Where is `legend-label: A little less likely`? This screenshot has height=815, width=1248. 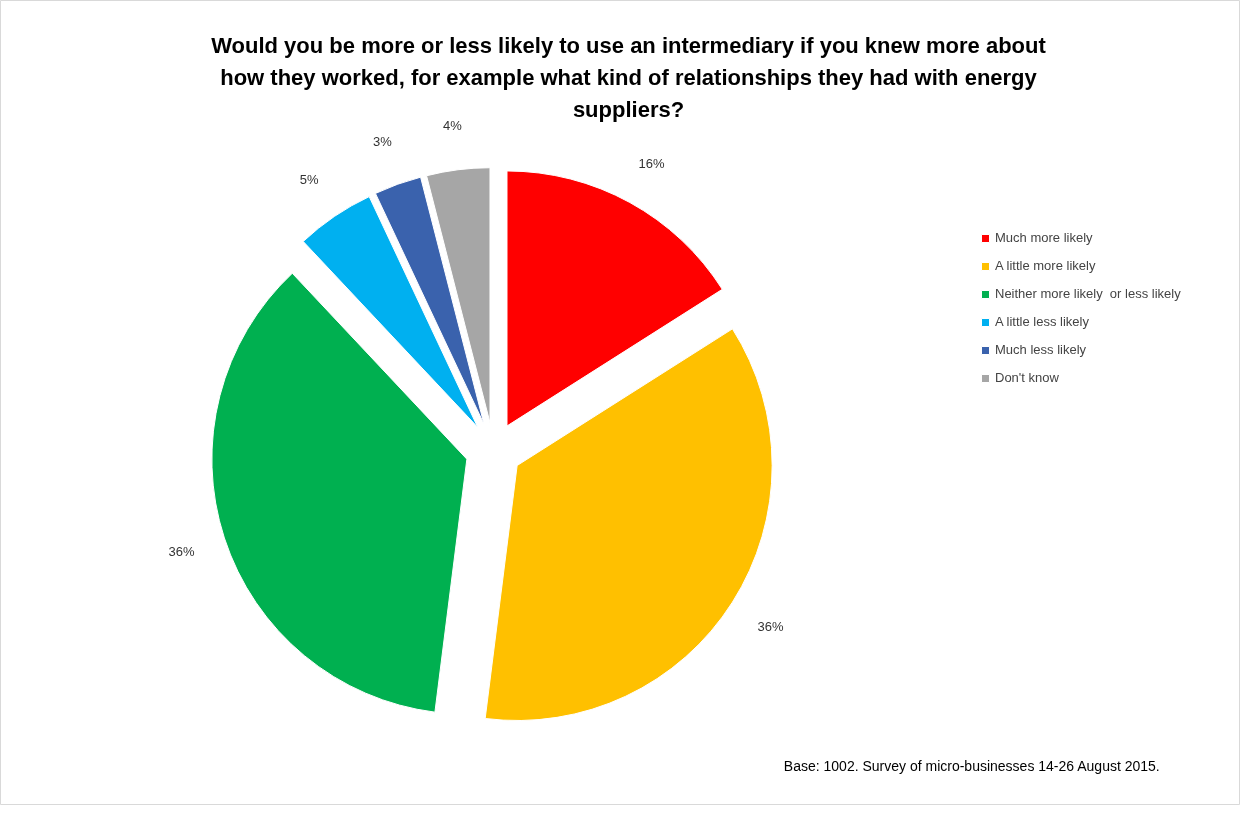
legend-label: A little less likely is located at coordinates (1042, 321).